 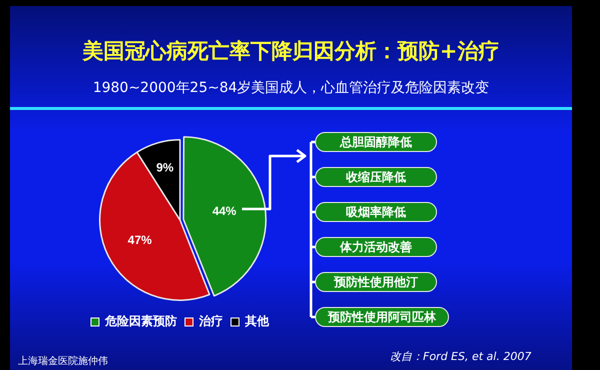 What do you see at coordinates (210, 321) in the screenshot?
I see `legend-label: 治疗` at bounding box center [210, 321].